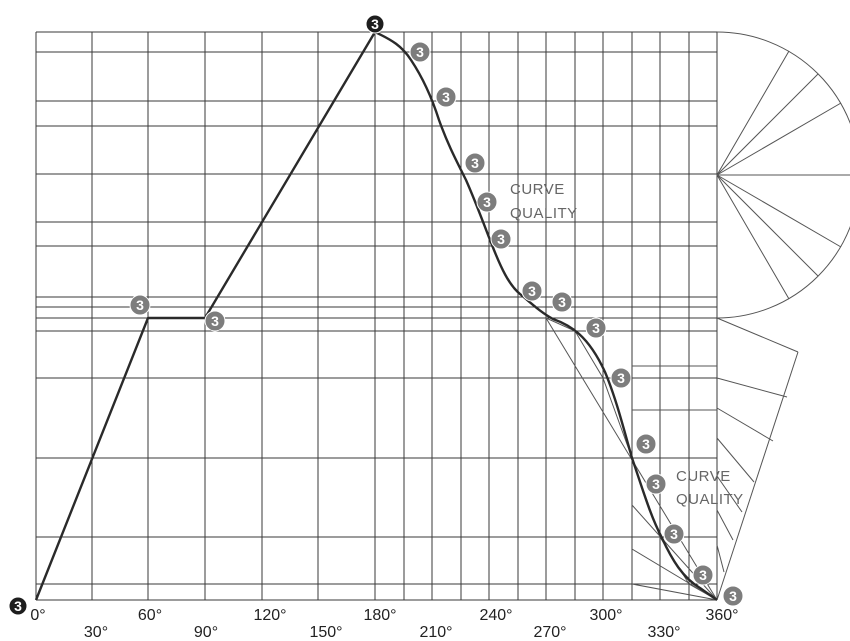 The image size is (850, 641). Describe the element at coordinates (325, 632) in the screenshot. I see `angle-label: 150°` at that location.